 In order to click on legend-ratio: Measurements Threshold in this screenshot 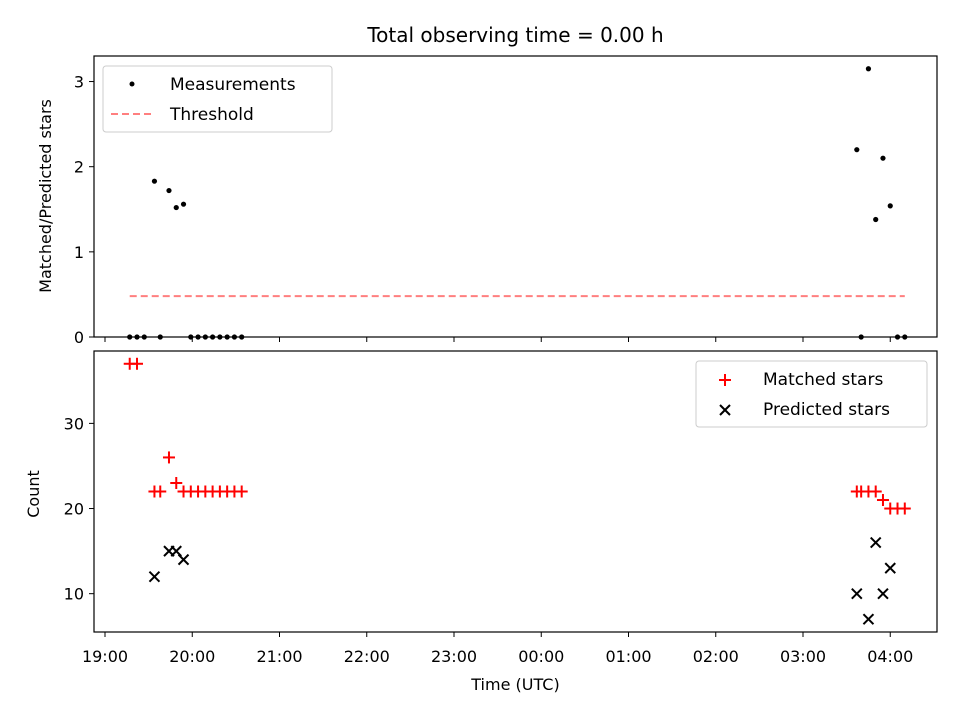, I will do `click(217, 99)`.